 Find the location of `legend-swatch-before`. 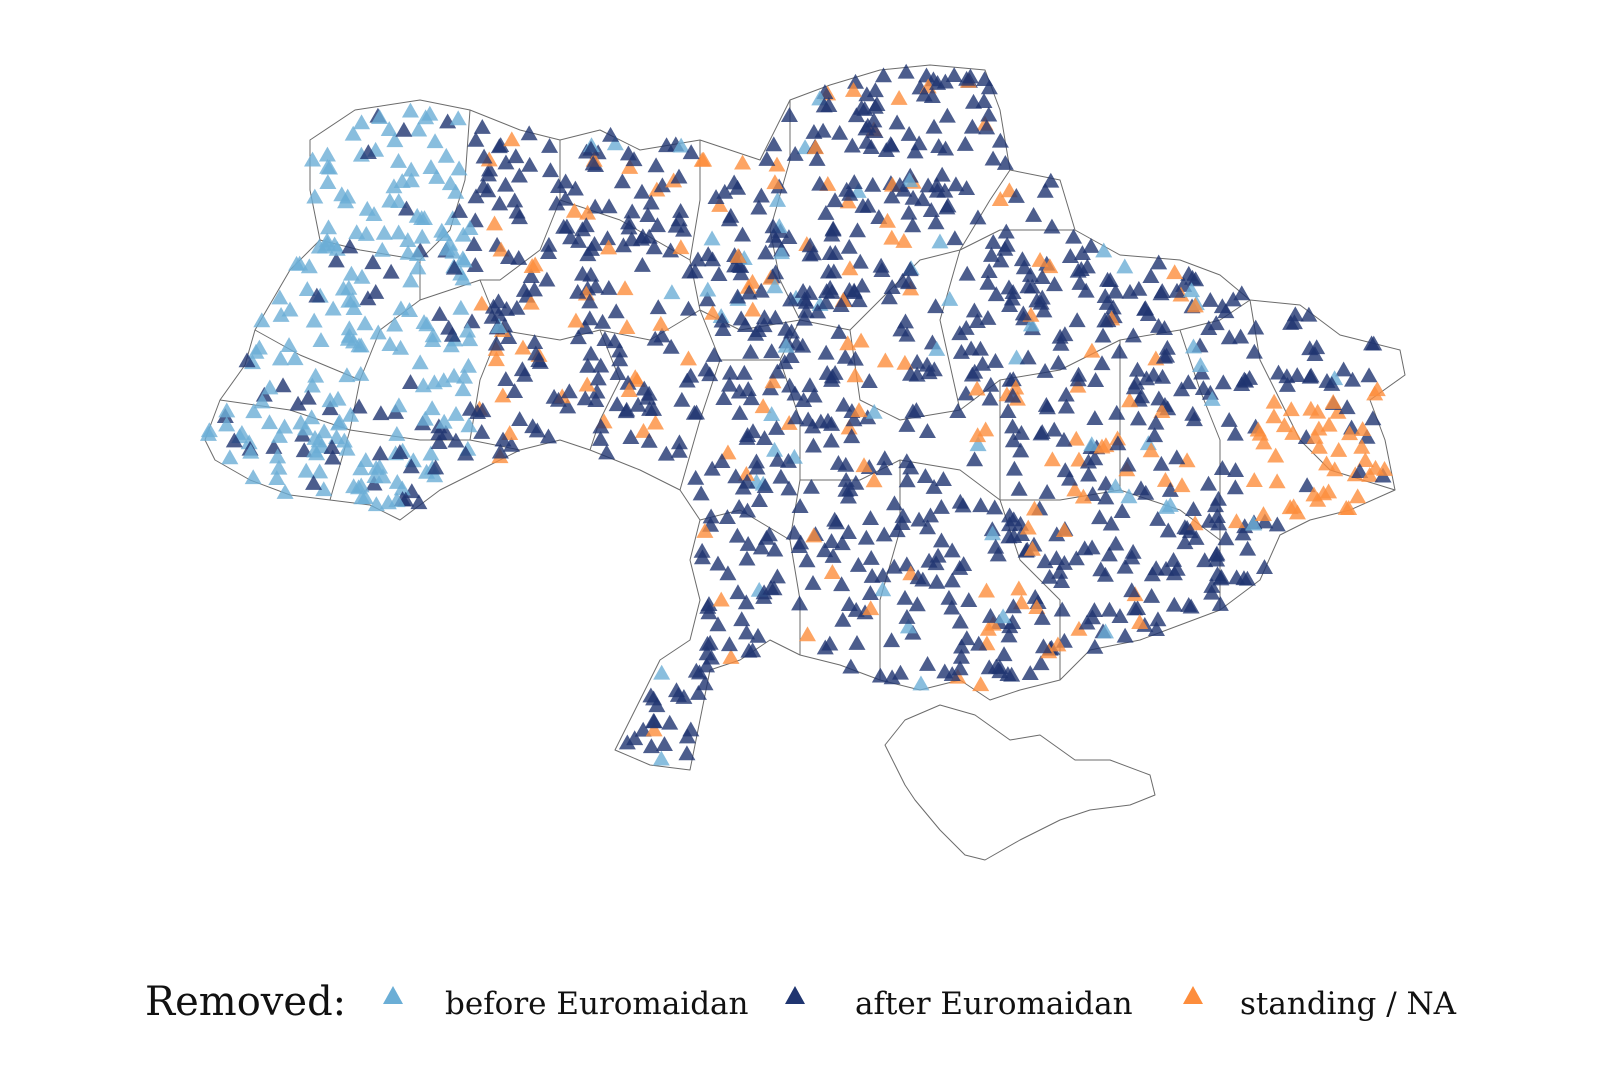

legend-swatch-before is located at coordinates (393, 995).